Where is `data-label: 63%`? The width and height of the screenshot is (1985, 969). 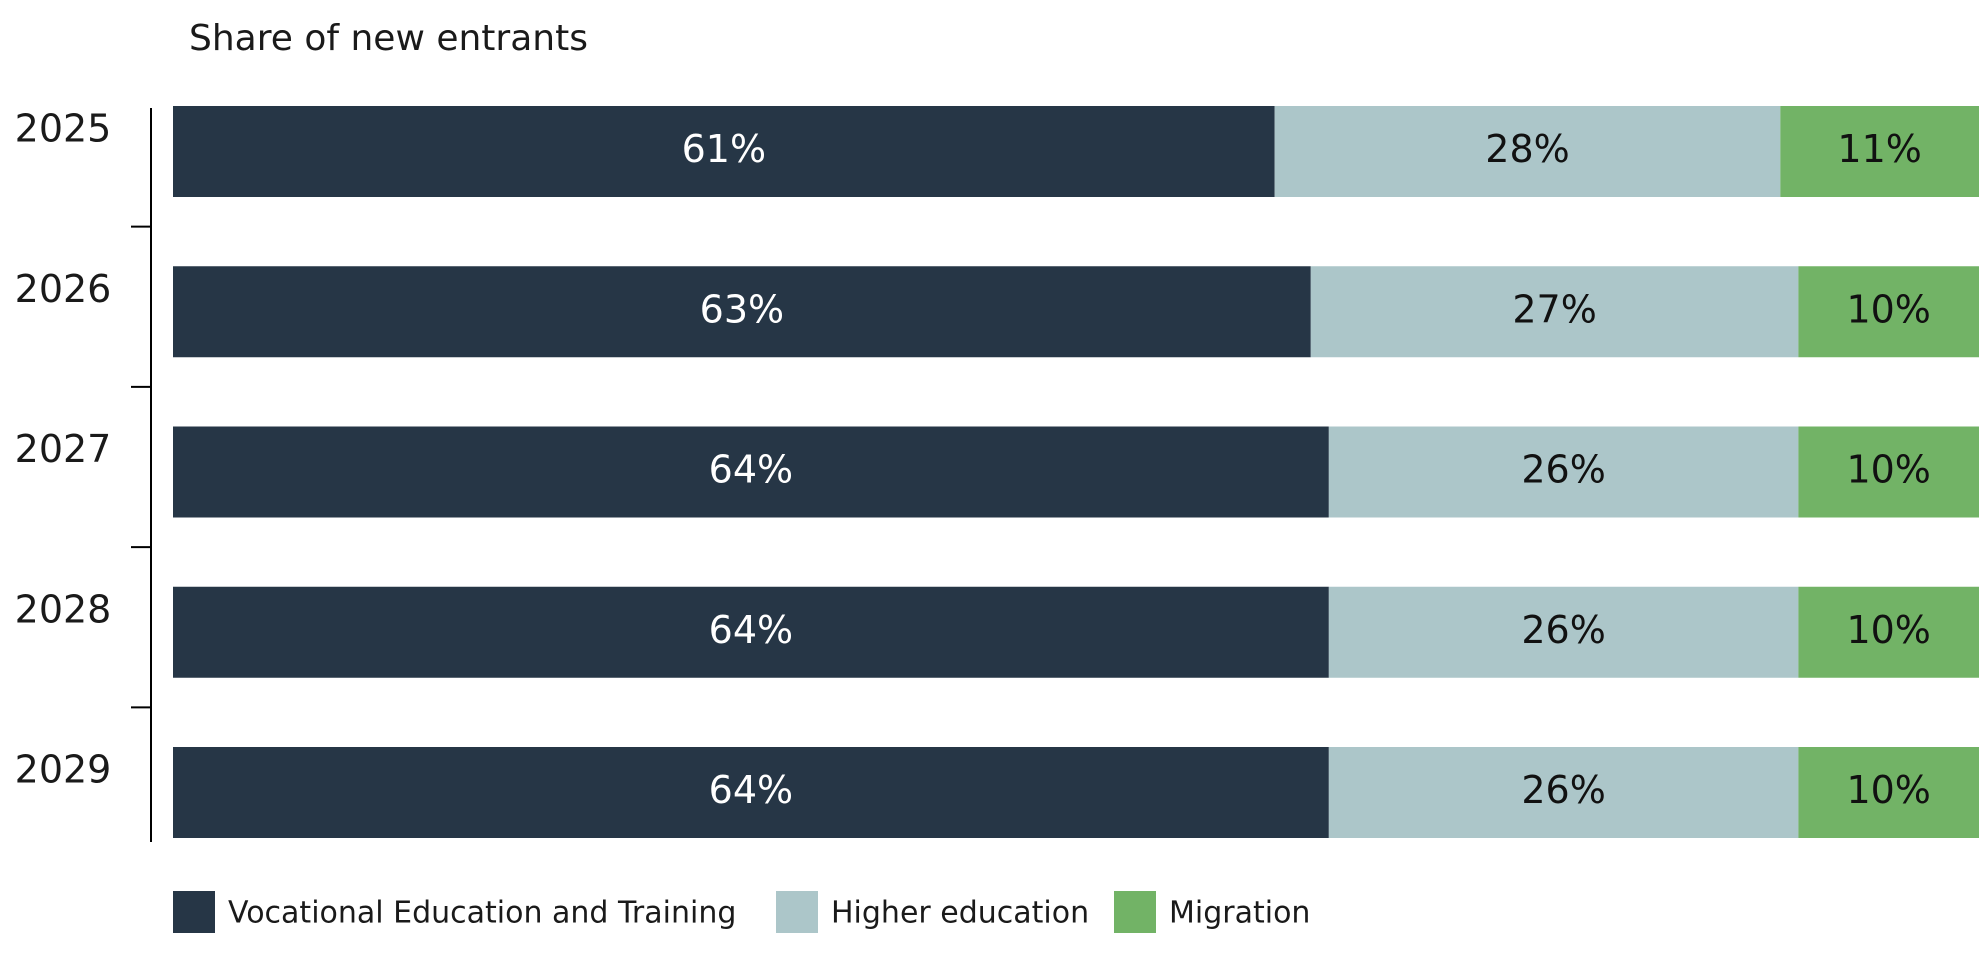
data-label: 63% is located at coordinates (742, 309).